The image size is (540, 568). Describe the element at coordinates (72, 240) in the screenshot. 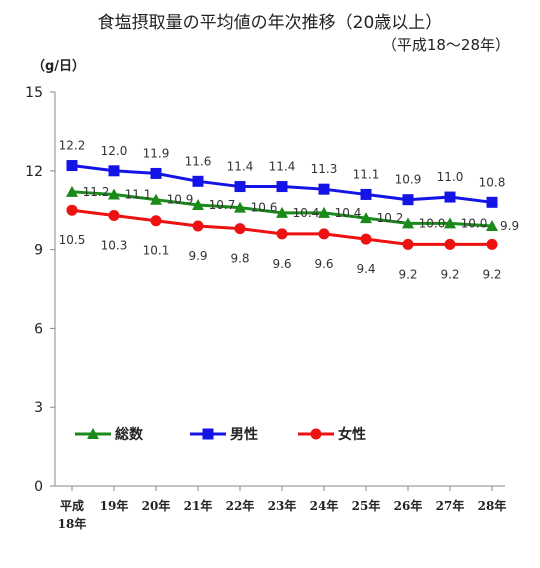

I see `data-label: 10.5` at that location.